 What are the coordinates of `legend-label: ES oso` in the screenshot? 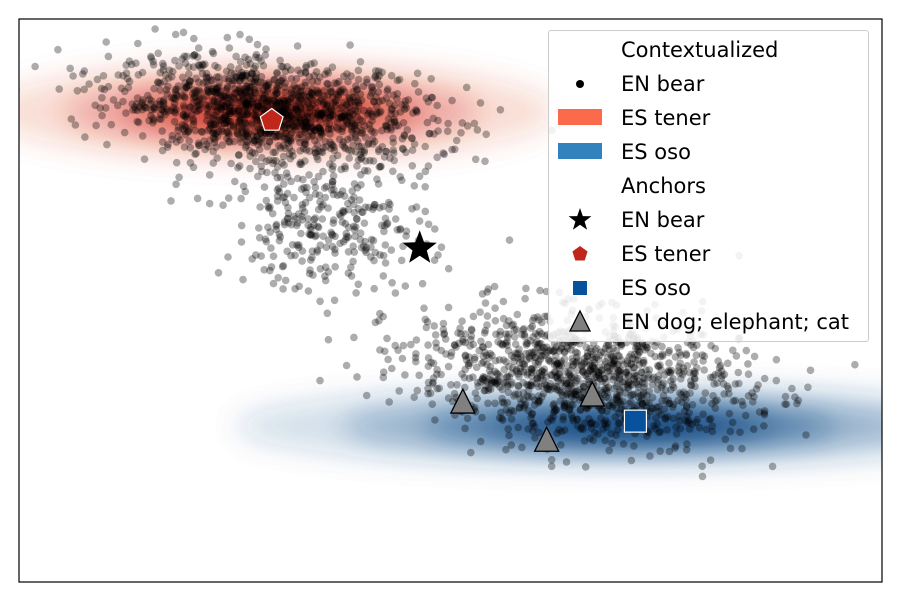 It's located at (656, 288).